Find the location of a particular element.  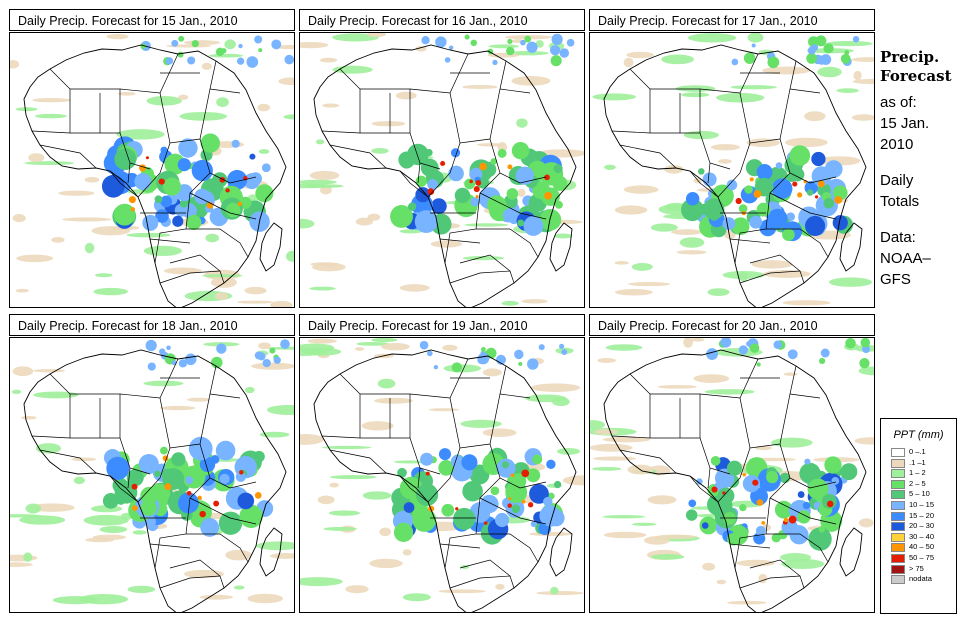

panel-title: Daily Precip. Forecast for 15 Jan., 2010 is located at coordinates (152, 20).